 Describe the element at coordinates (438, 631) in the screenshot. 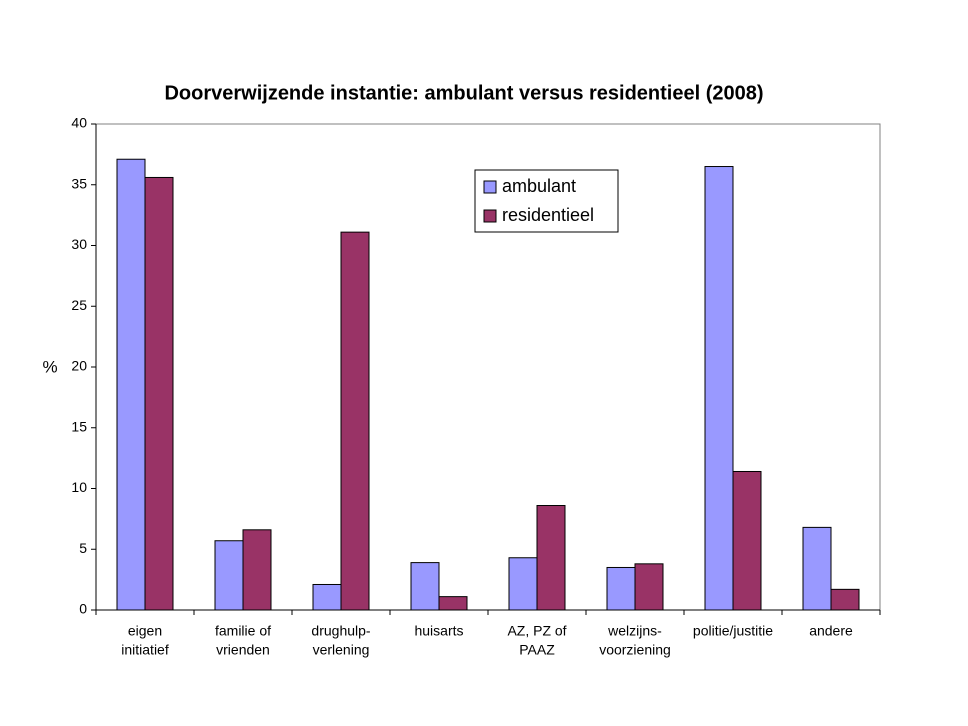

I see `x-tick-label: huisarts` at that location.